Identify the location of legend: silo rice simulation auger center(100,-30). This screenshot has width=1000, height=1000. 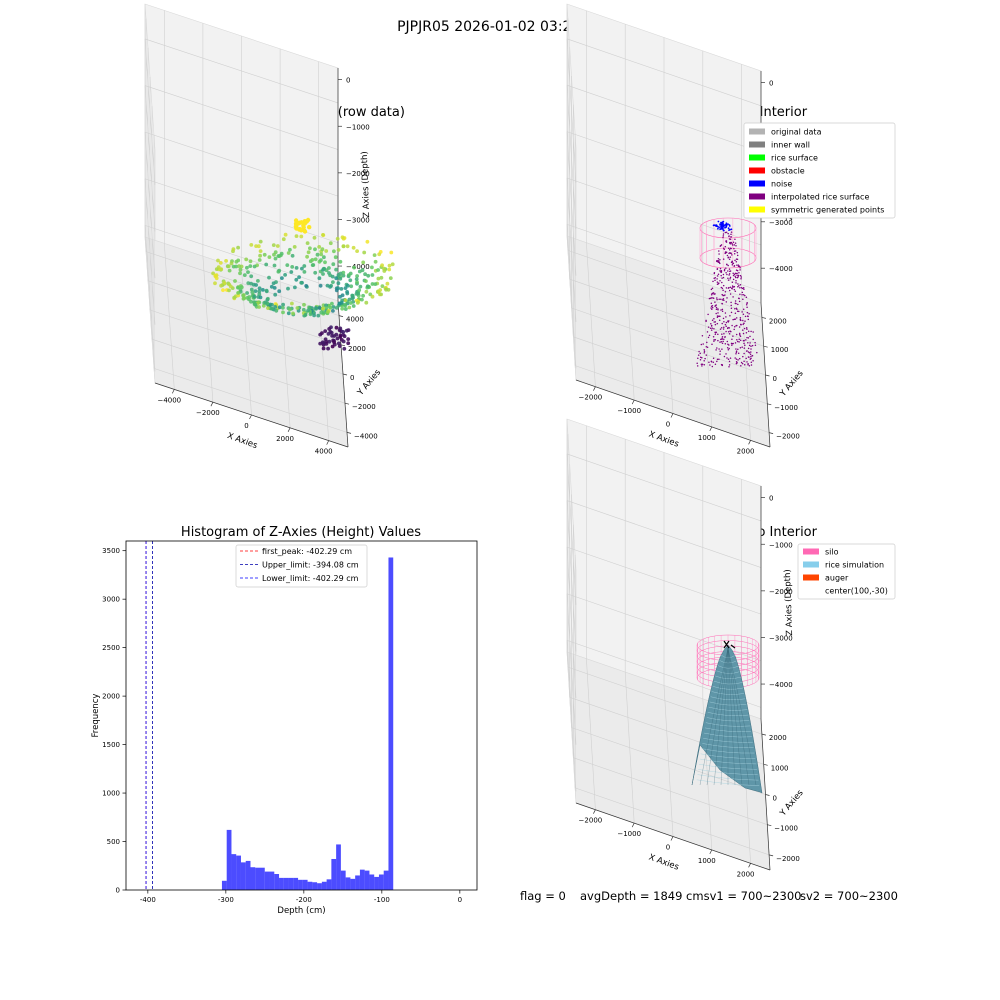
(846, 571).